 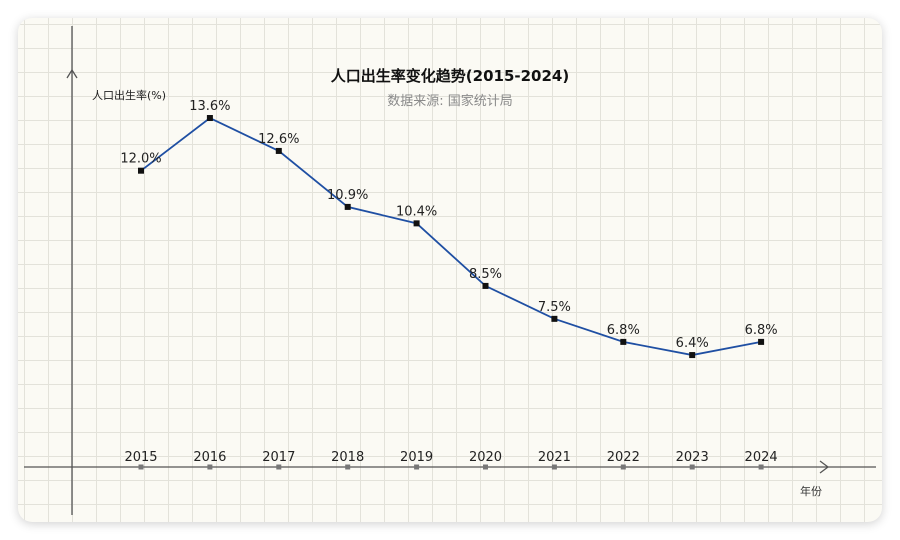 I want to click on data-label: 12.6%, so click(x=278, y=139).